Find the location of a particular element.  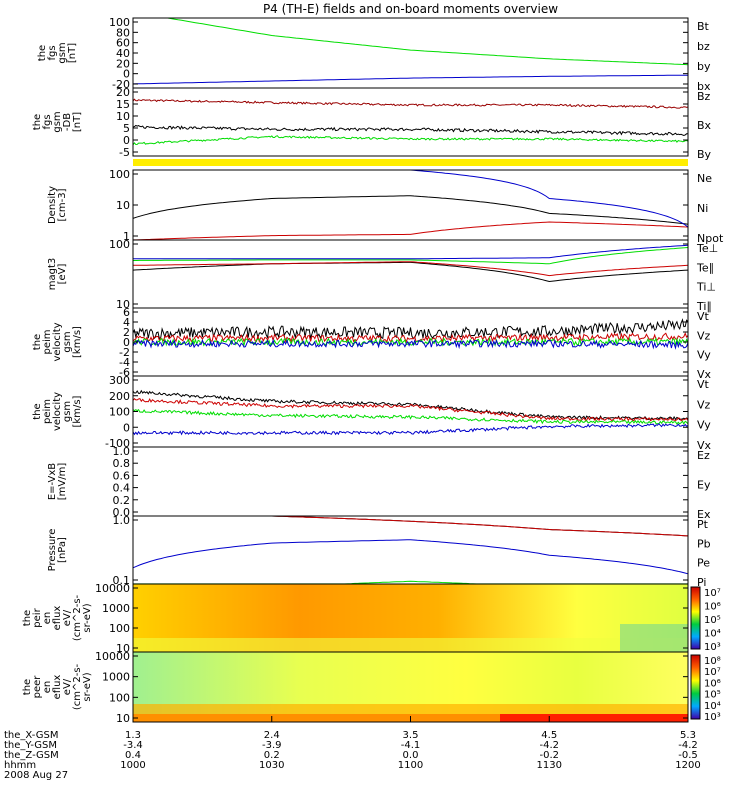

series-line-bx is located at coordinates (410, 79).